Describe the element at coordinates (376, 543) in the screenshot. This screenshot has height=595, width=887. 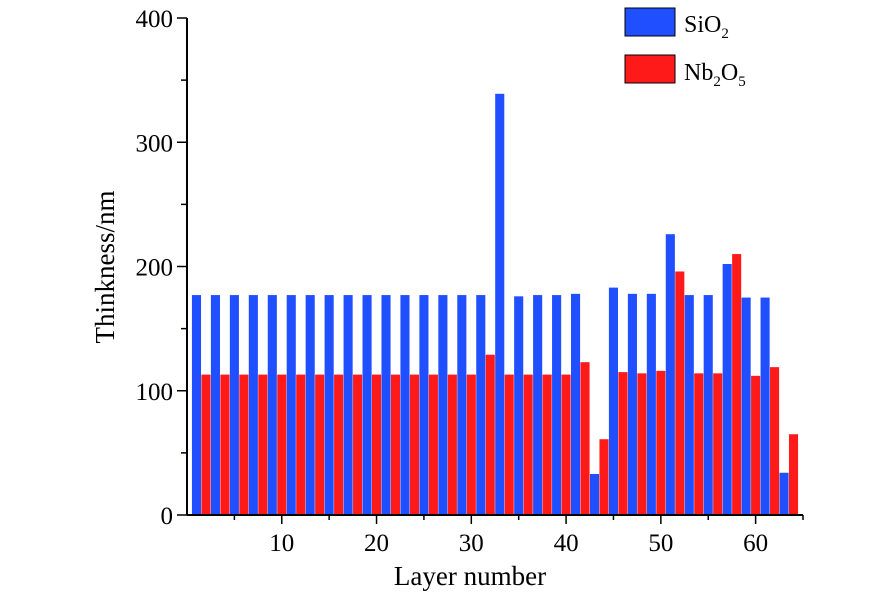
I see `x-tick-label-20: 20` at that location.